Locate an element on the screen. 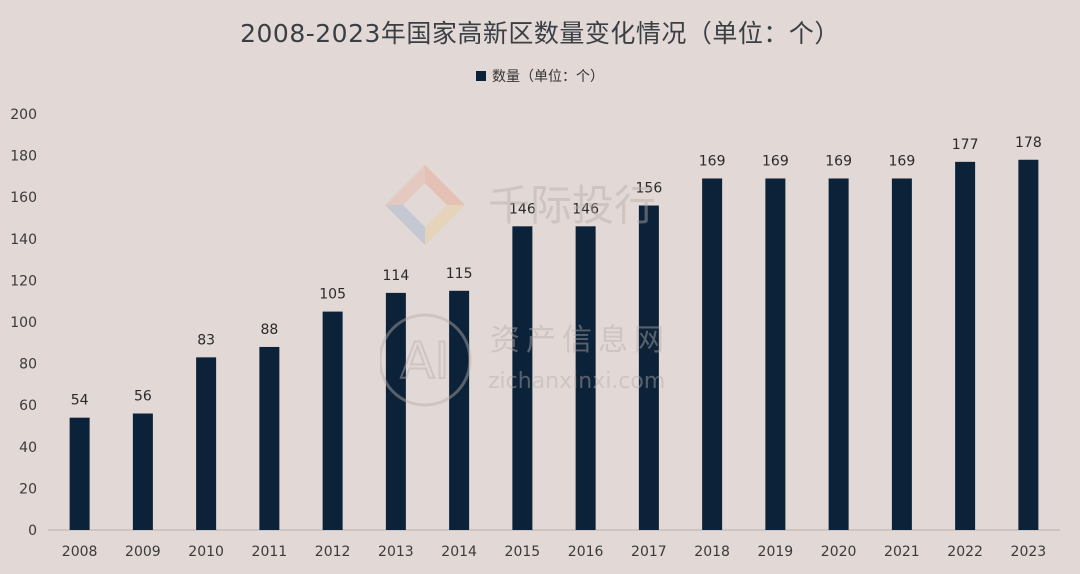 This screenshot has width=1080, height=574. y-tick-label: 20 is located at coordinates (28, 489).